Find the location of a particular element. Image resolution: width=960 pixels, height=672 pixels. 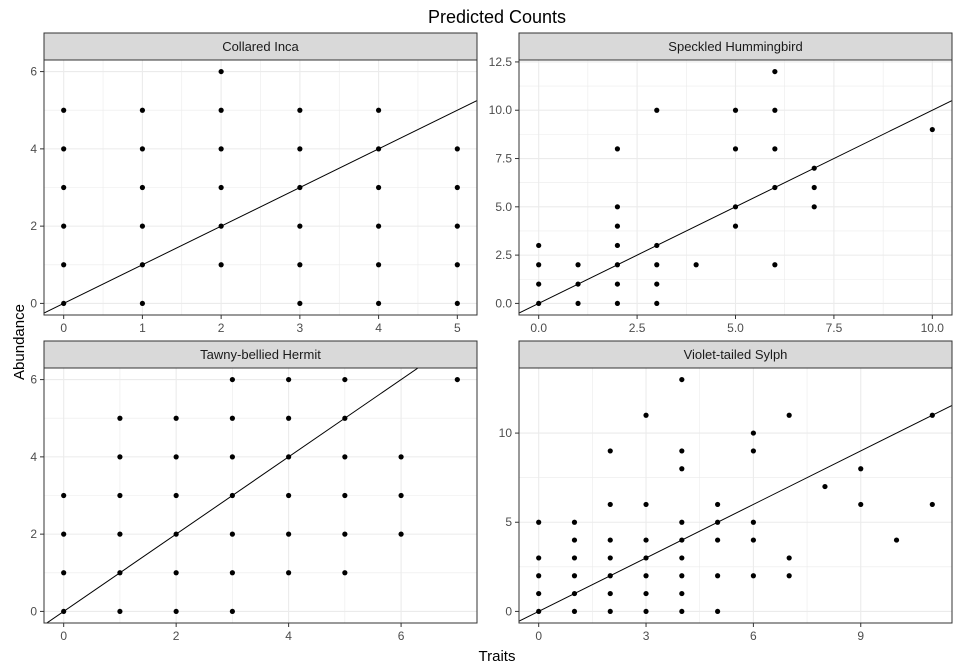

facet-strip is located at coordinates (260, 46).